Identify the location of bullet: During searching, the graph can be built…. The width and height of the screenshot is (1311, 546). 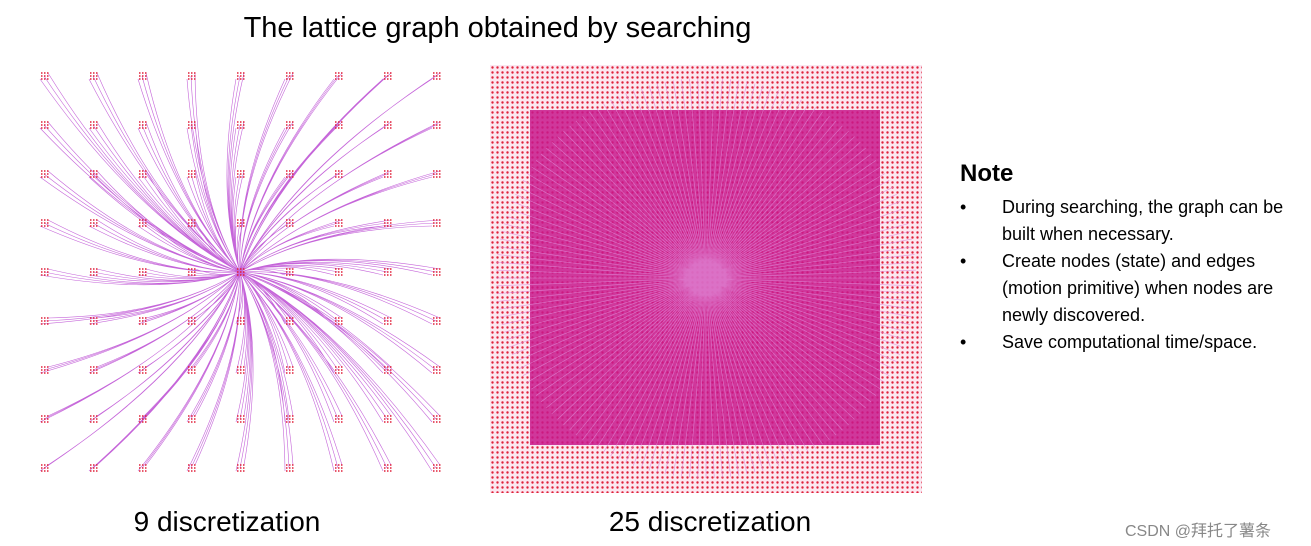
(1132, 221).